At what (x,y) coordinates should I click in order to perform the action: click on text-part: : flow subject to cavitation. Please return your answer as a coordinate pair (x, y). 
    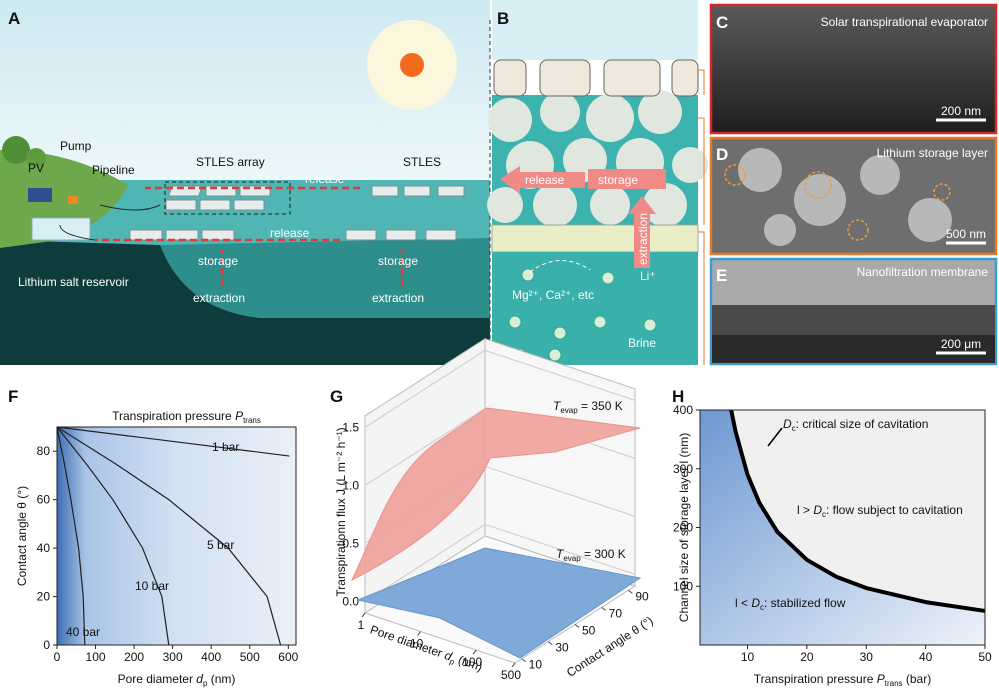
    Looking at the image, I should click on (894, 510).